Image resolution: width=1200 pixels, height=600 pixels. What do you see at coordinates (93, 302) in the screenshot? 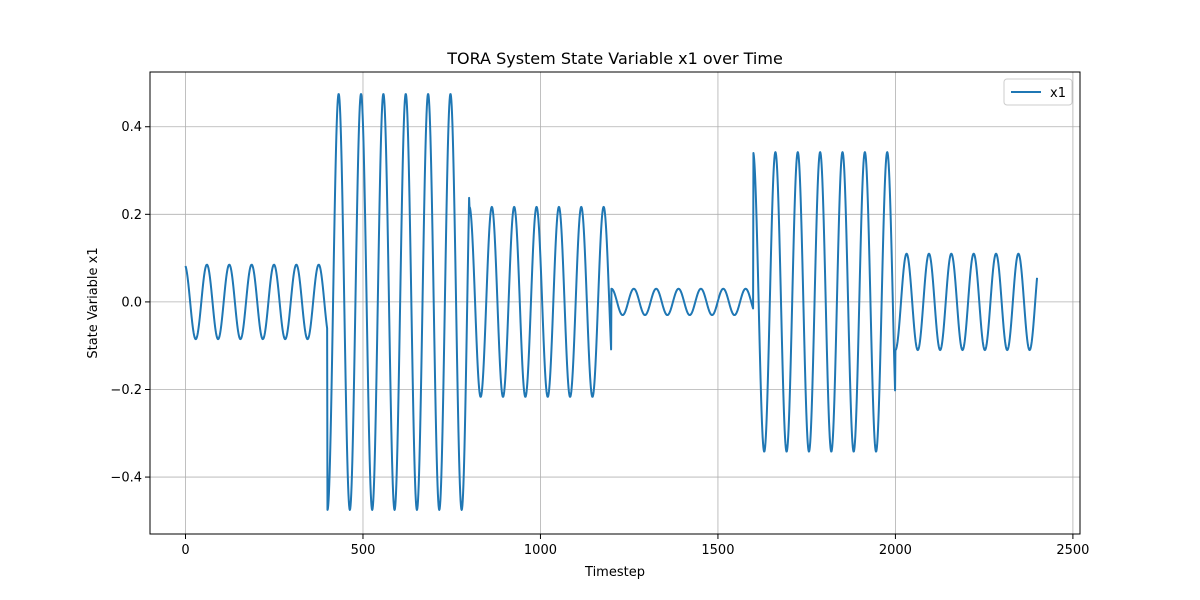
I see `y-axis-title: State Variable x1` at bounding box center [93, 302].